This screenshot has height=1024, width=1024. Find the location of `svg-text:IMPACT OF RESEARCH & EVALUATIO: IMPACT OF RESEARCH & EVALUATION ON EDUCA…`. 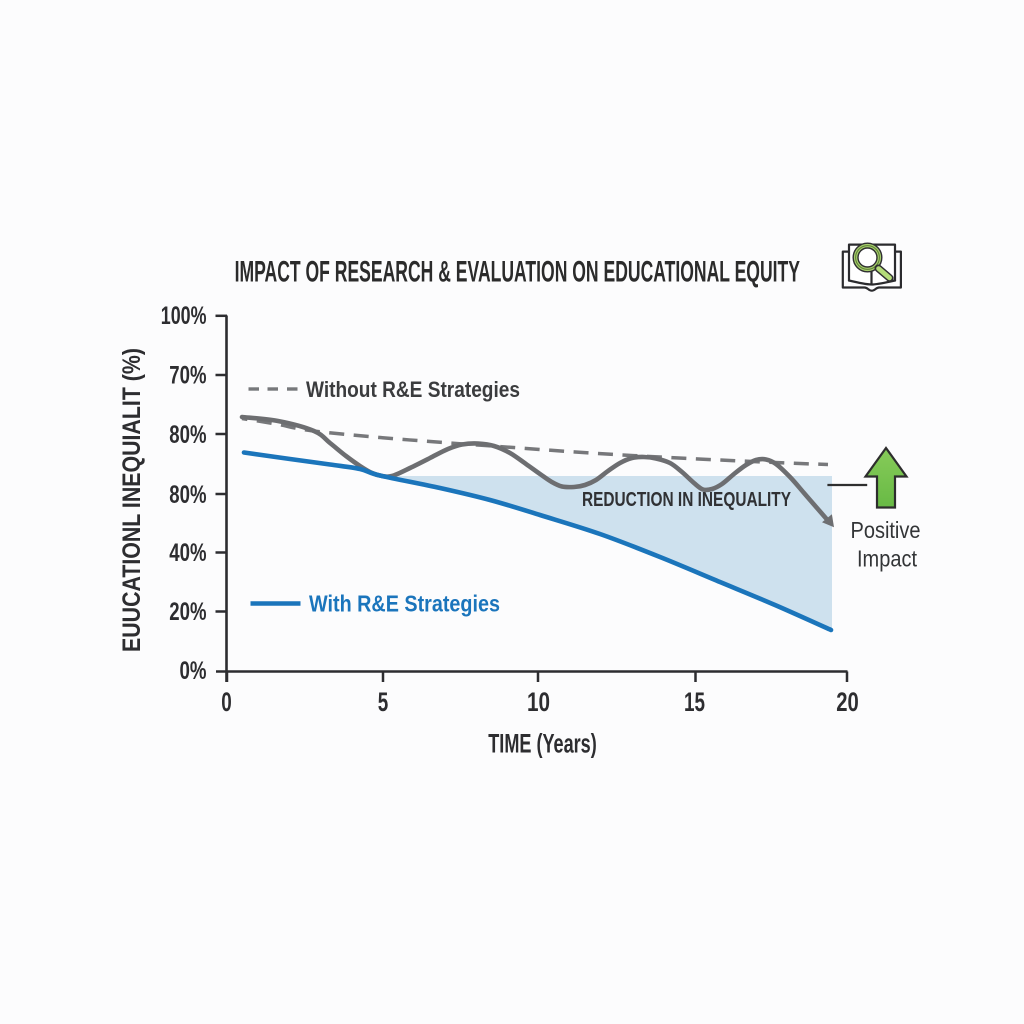

svg-text:IMPACT OF RESEARCH & EVALUATIO: IMPACT OF RESEARCH & EVALUATION ON EDUCA… is located at coordinates (517, 271).